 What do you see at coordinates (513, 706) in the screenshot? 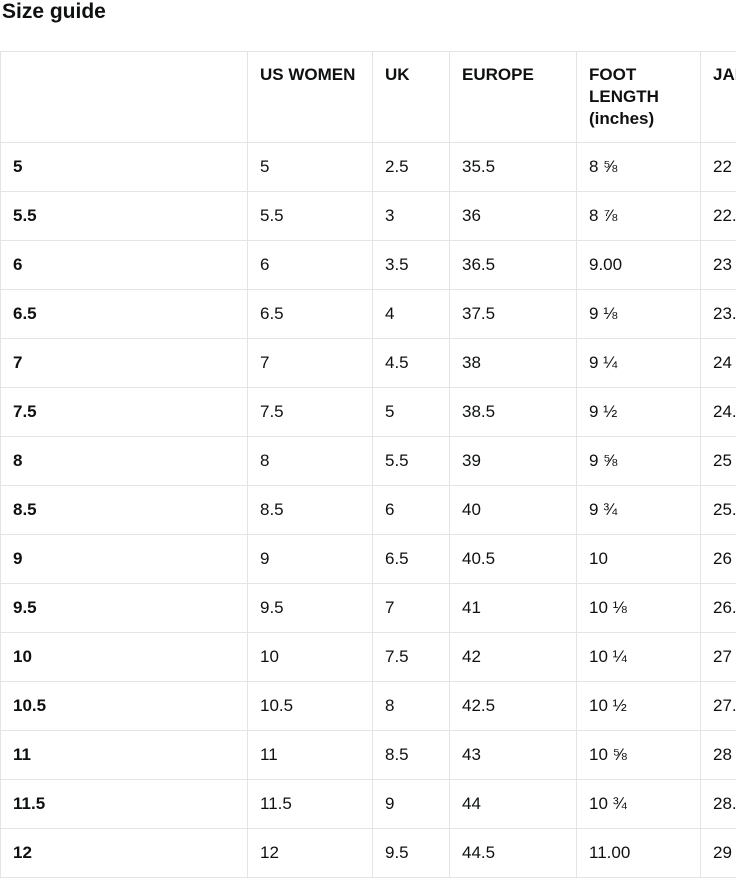
I see `cell-europe: 42.5` at bounding box center [513, 706].